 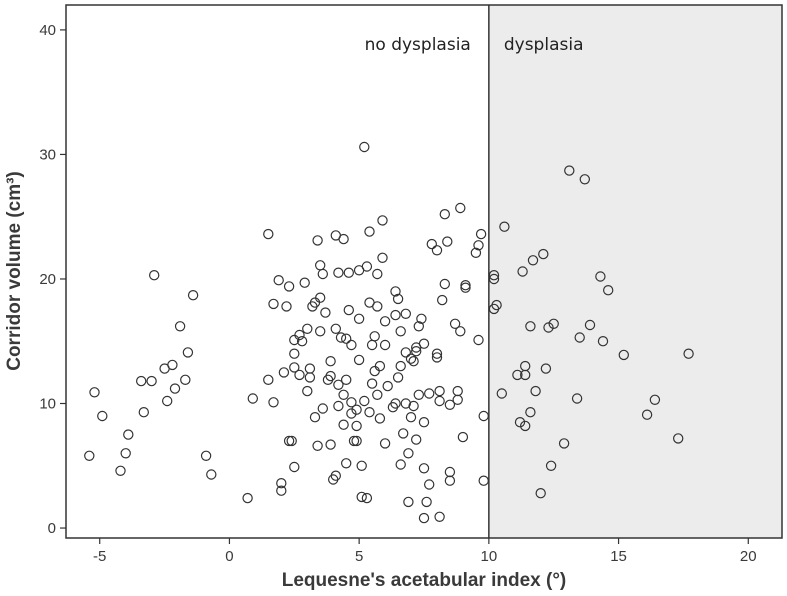 I want to click on x-tick-label: 15, so click(x=618, y=556).